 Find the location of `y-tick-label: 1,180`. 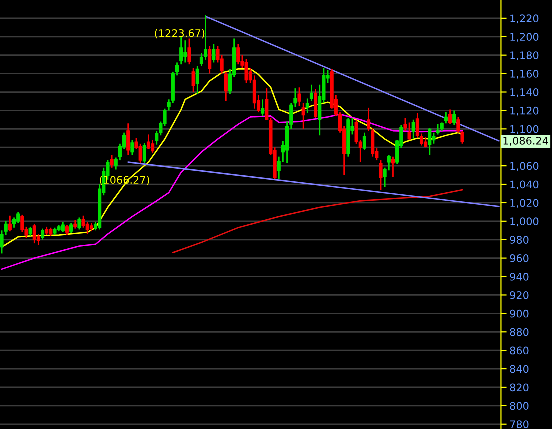

y-tick-label: 1,180 is located at coordinates (524, 56).